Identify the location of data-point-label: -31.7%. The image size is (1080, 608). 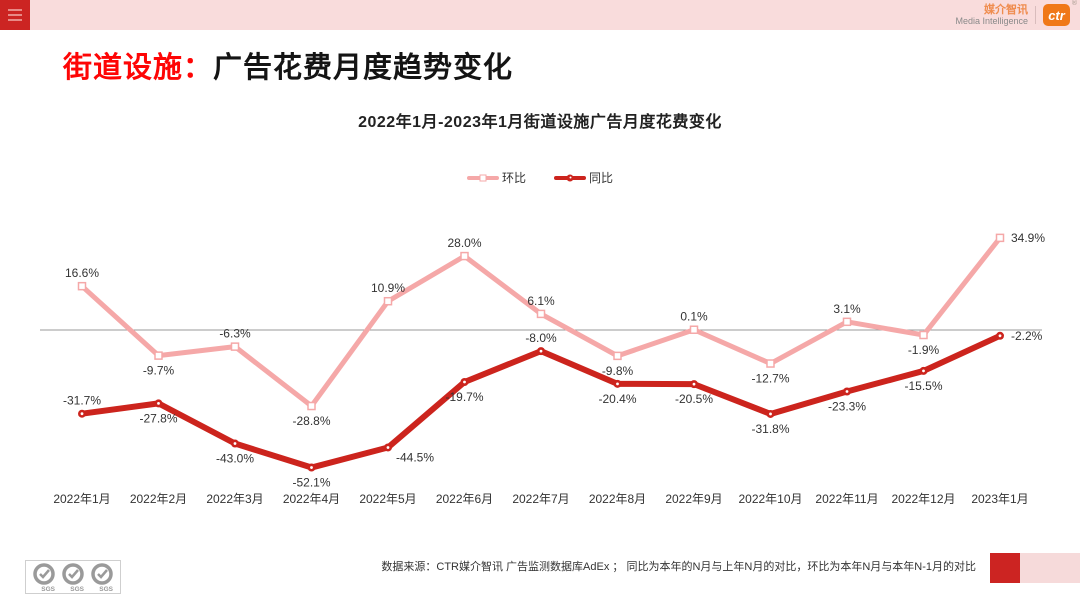
(82, 401).